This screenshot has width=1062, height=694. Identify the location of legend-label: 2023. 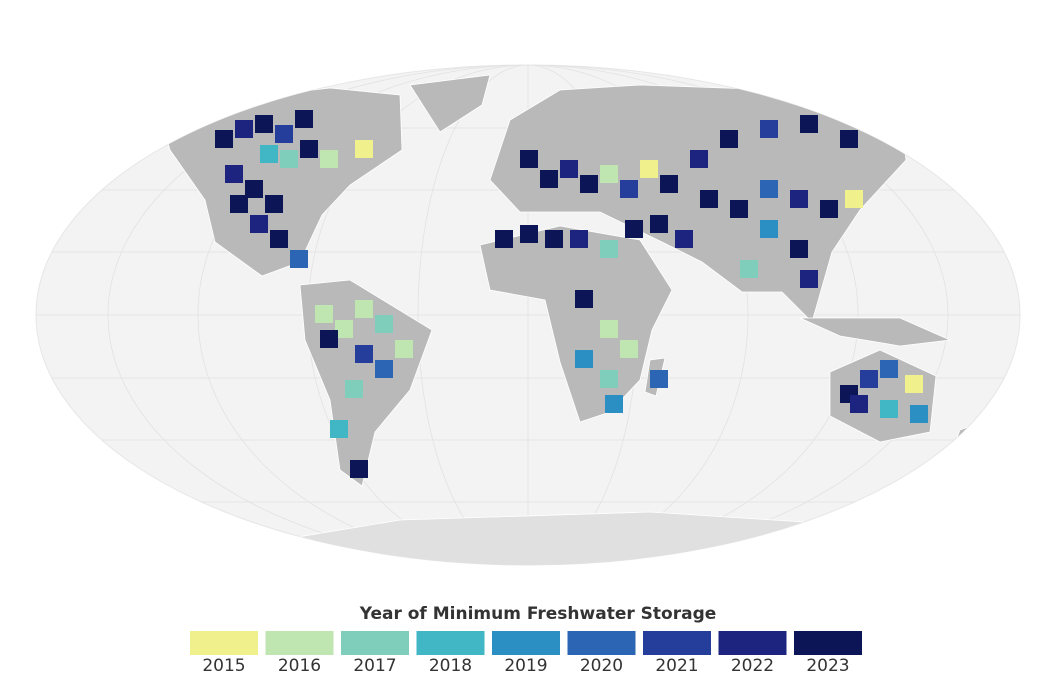
(827, 666).